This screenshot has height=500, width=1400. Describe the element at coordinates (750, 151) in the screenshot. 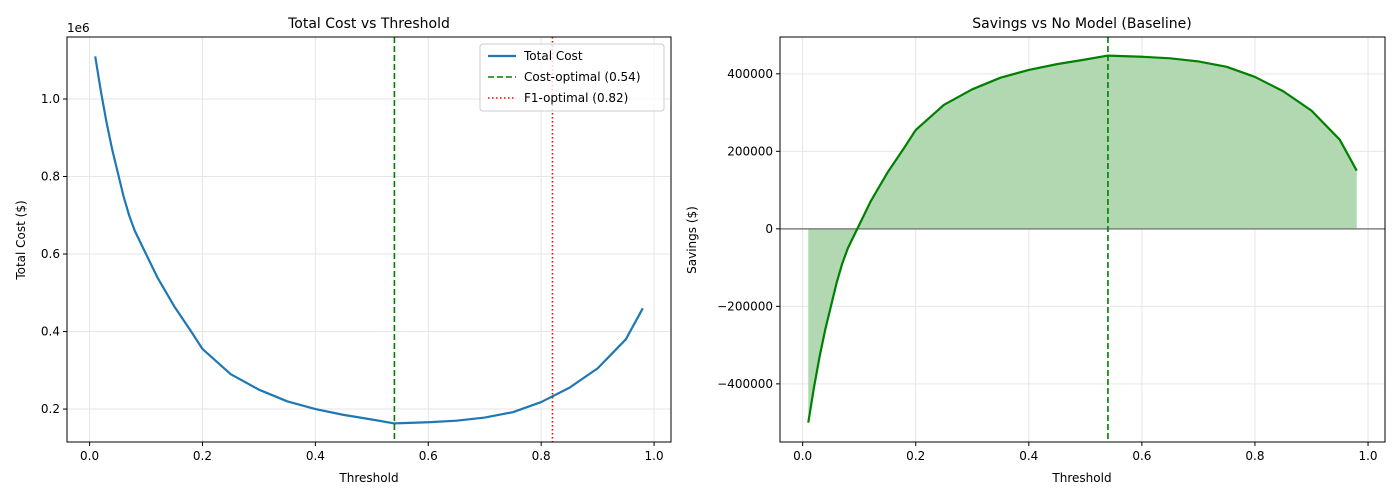

I see `y-tick-label: 200000` at that location.